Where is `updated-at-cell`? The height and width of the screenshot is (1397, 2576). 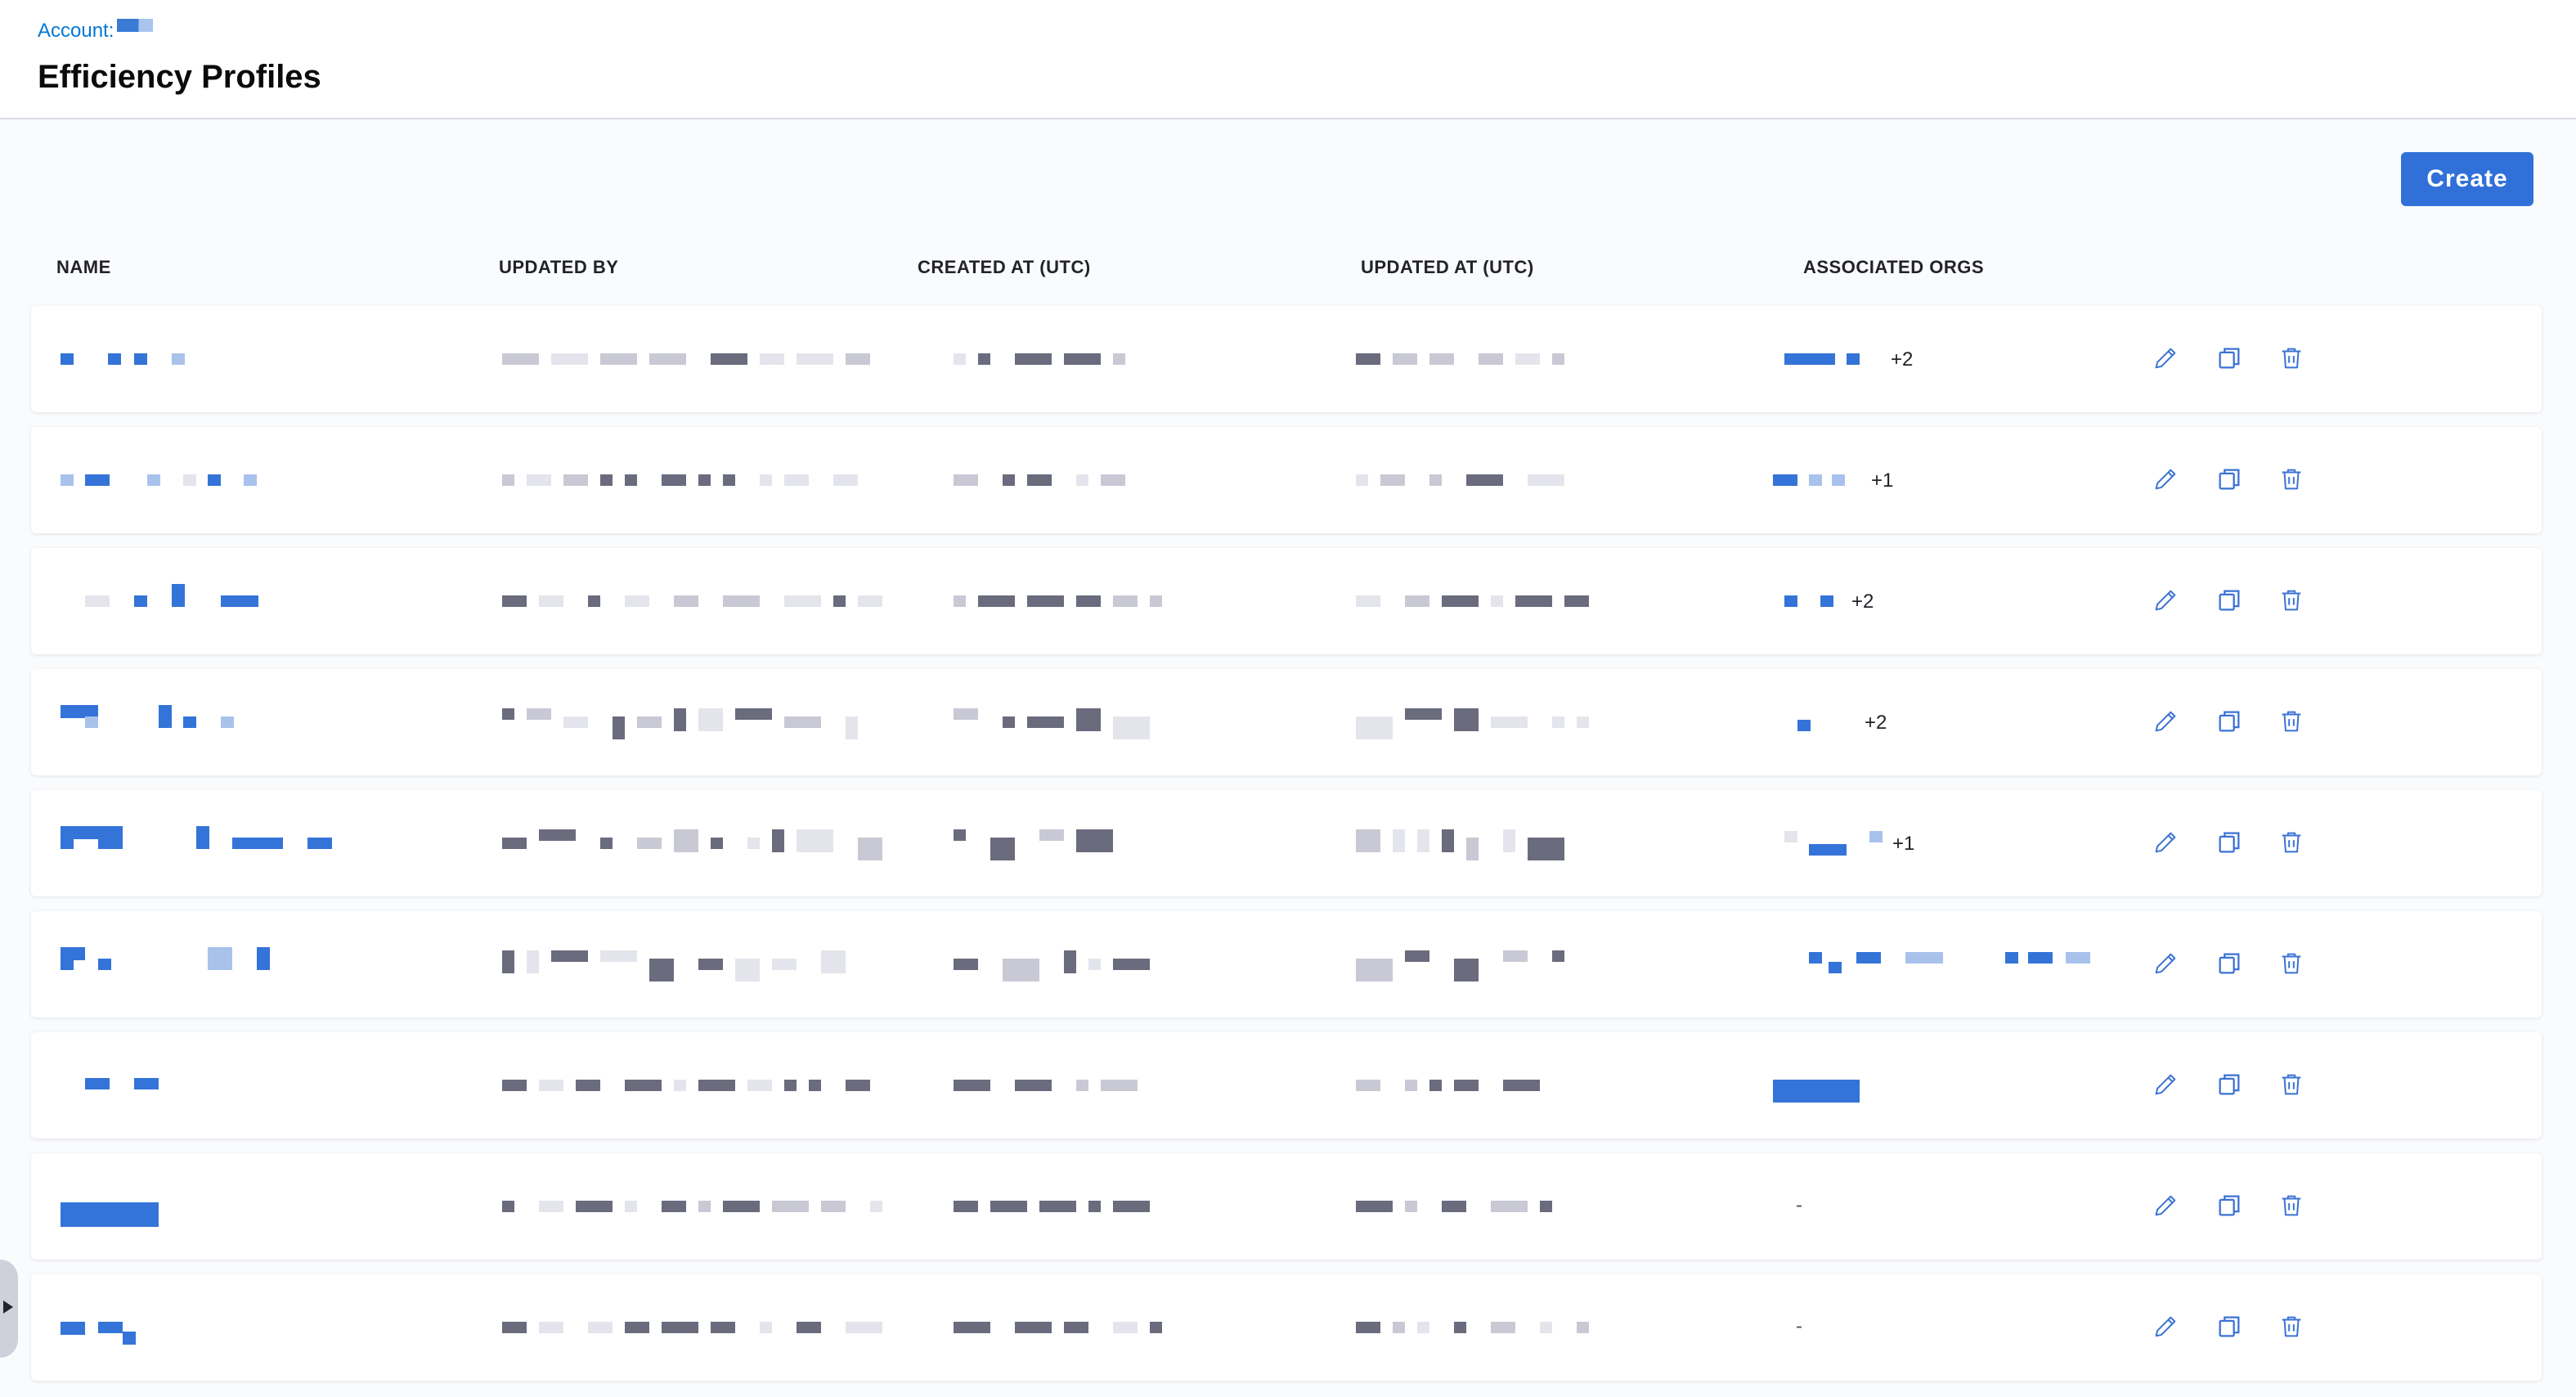
updated-at-cell is located at coordinates (1474, 1206).